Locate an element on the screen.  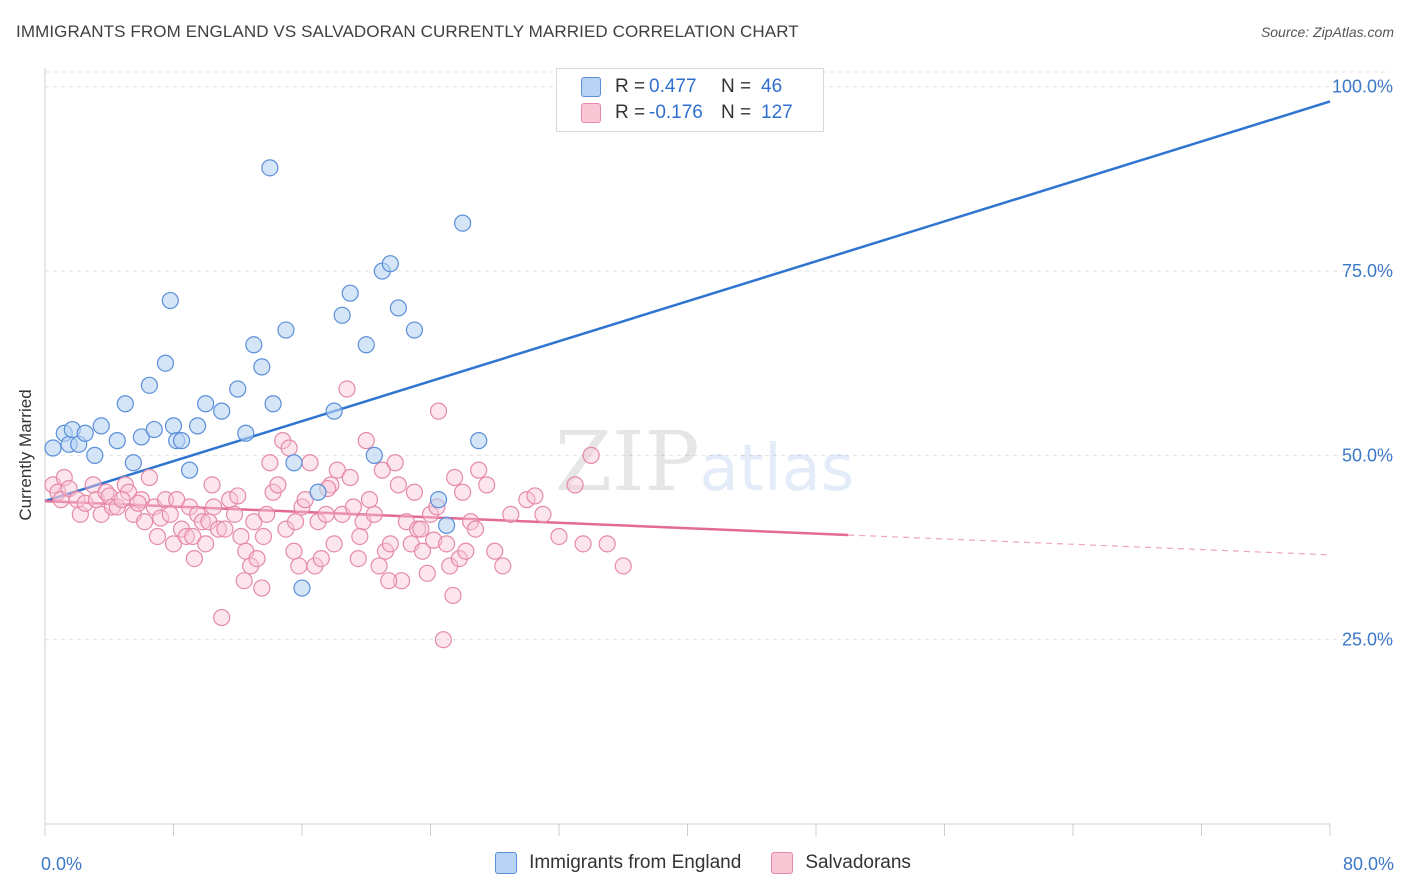
legend-r-label: R = is located at coordinates (630, 86).